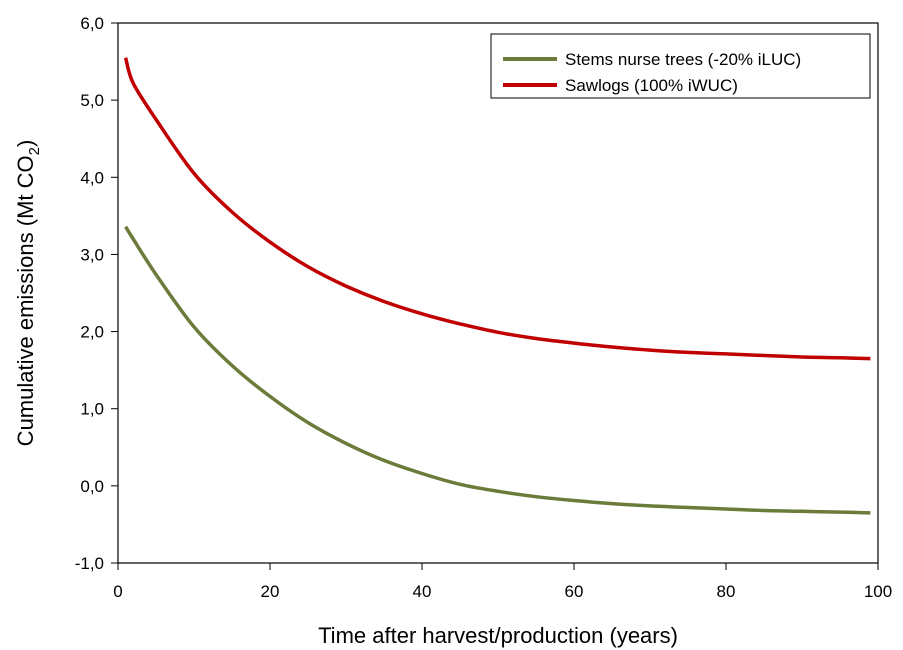  What do you see at coordinates (502, 582) in the screenshot?
I see `x-axis: 0 20 40 60 80 100` at bounding box center [502, 582].